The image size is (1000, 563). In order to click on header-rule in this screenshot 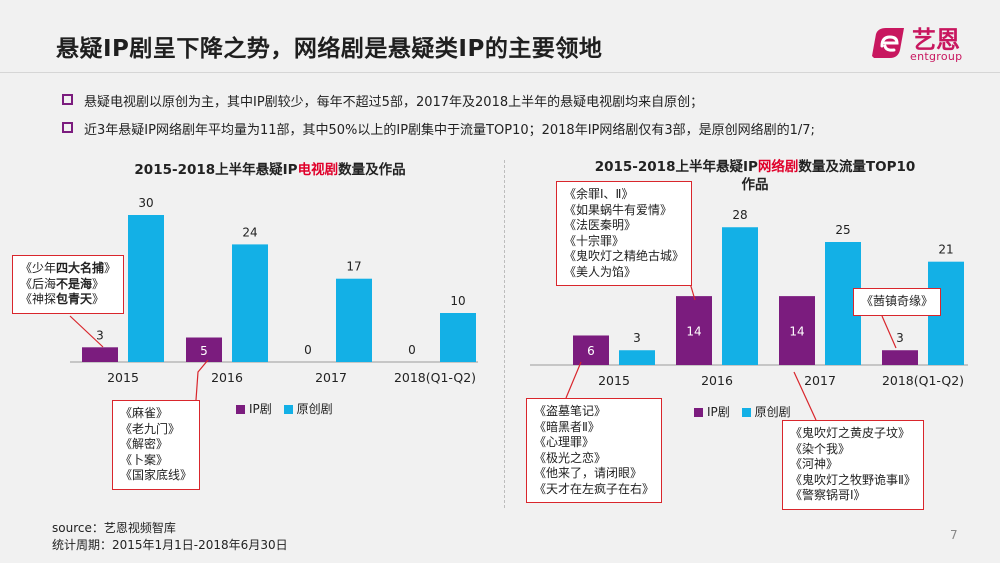, I will do `click(500, 72)`.